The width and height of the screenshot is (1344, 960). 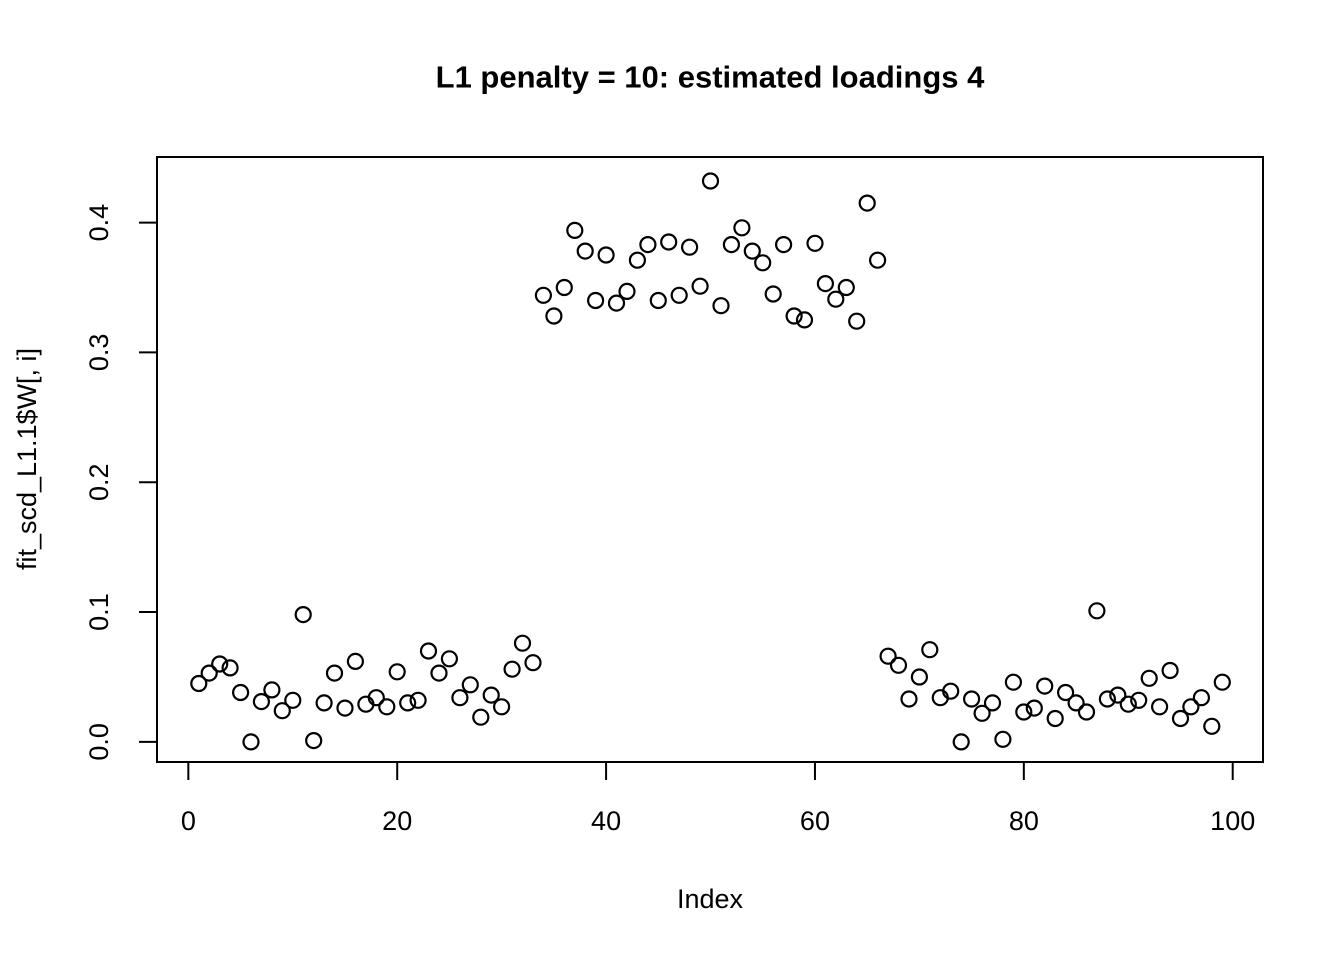 What do you see at coordinates (188, 821) in the screenshot?
I see `x-tick-label: 0` at bounding box center [188, 821].